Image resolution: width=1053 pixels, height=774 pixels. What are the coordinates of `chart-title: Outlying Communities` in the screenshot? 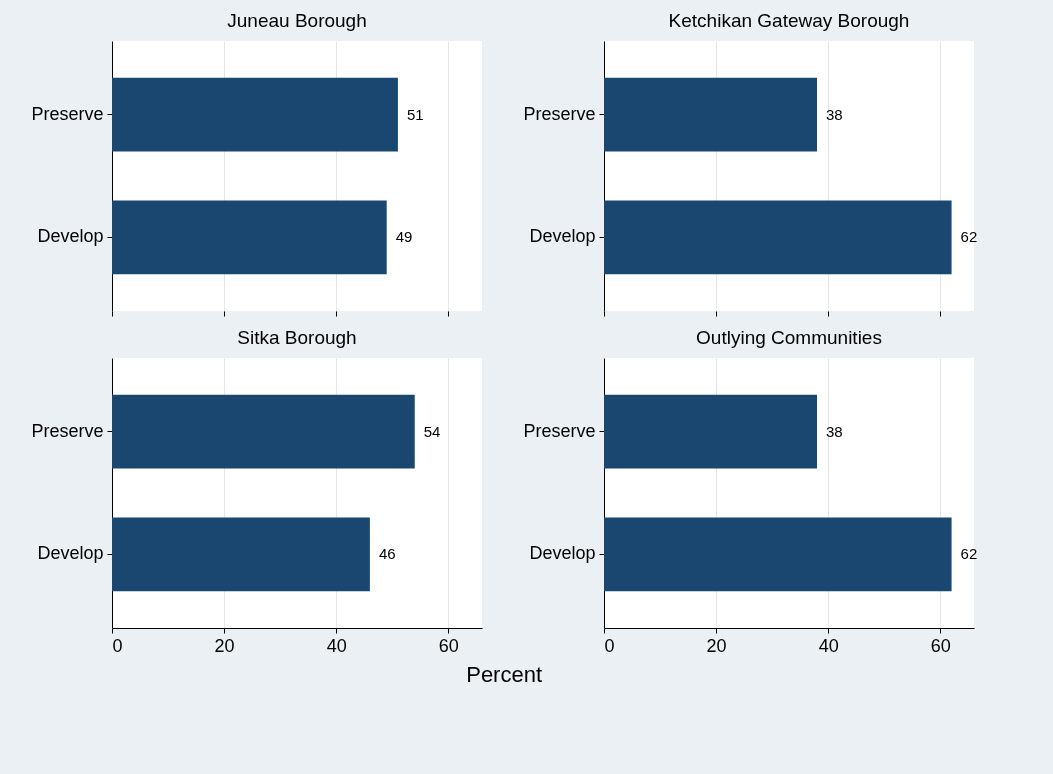 It's located at (789, 337).